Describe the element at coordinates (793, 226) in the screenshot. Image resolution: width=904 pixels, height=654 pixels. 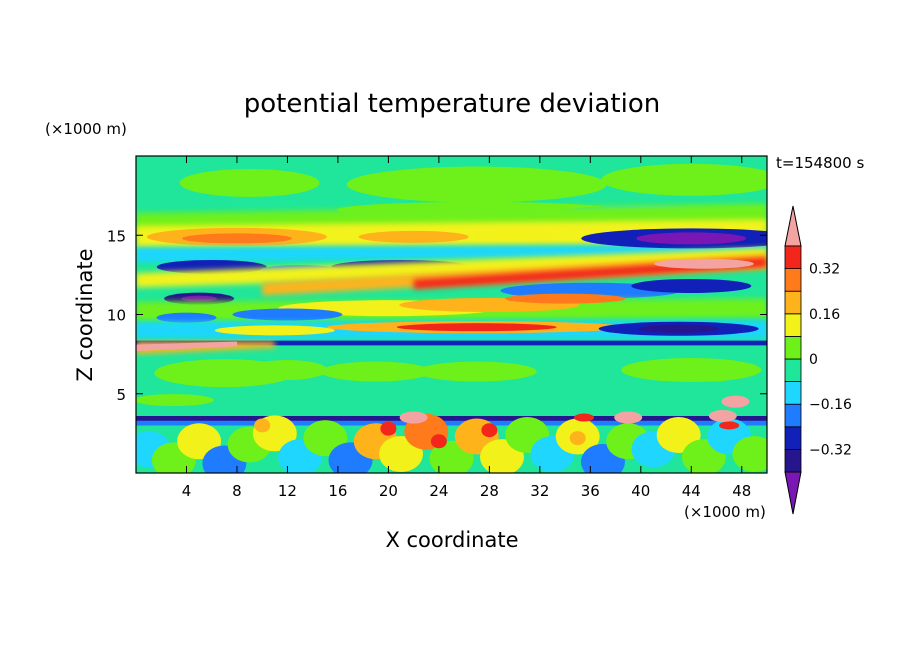
I see `colorbar-extension-high` at that location.